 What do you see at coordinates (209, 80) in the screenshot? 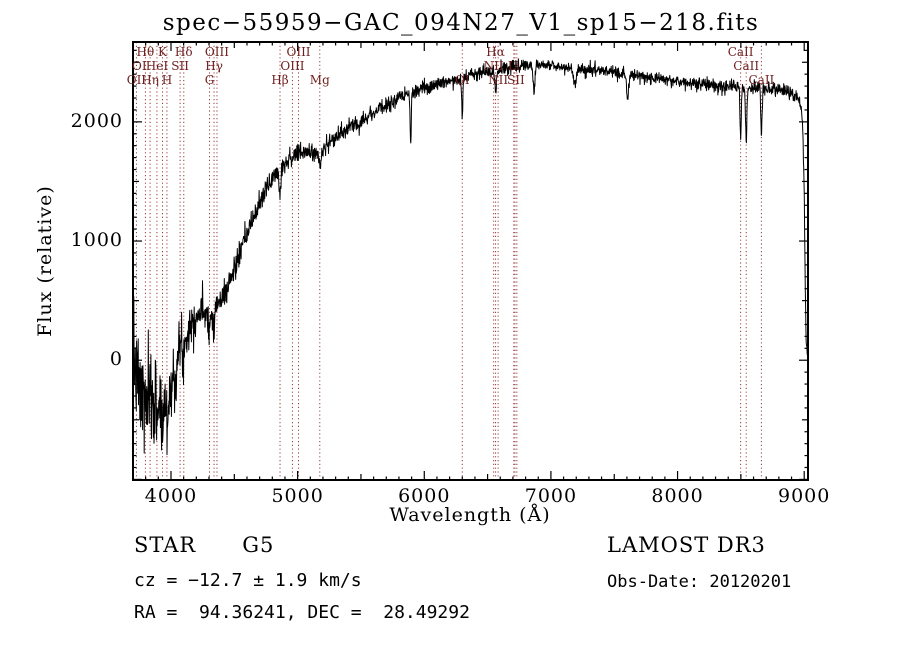
I see `spectral-line-label: G` at bounding box center [209, 80].